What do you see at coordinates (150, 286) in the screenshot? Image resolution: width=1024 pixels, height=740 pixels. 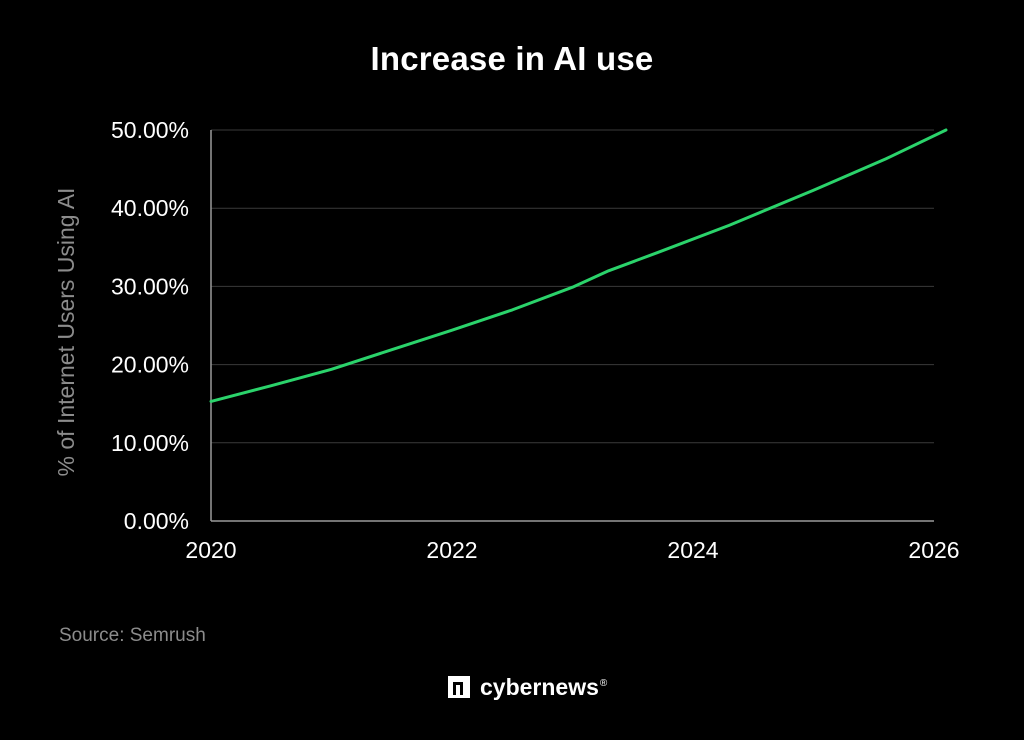 I see `y-tick-label: 30.00%` at bounding box center [150, 286].